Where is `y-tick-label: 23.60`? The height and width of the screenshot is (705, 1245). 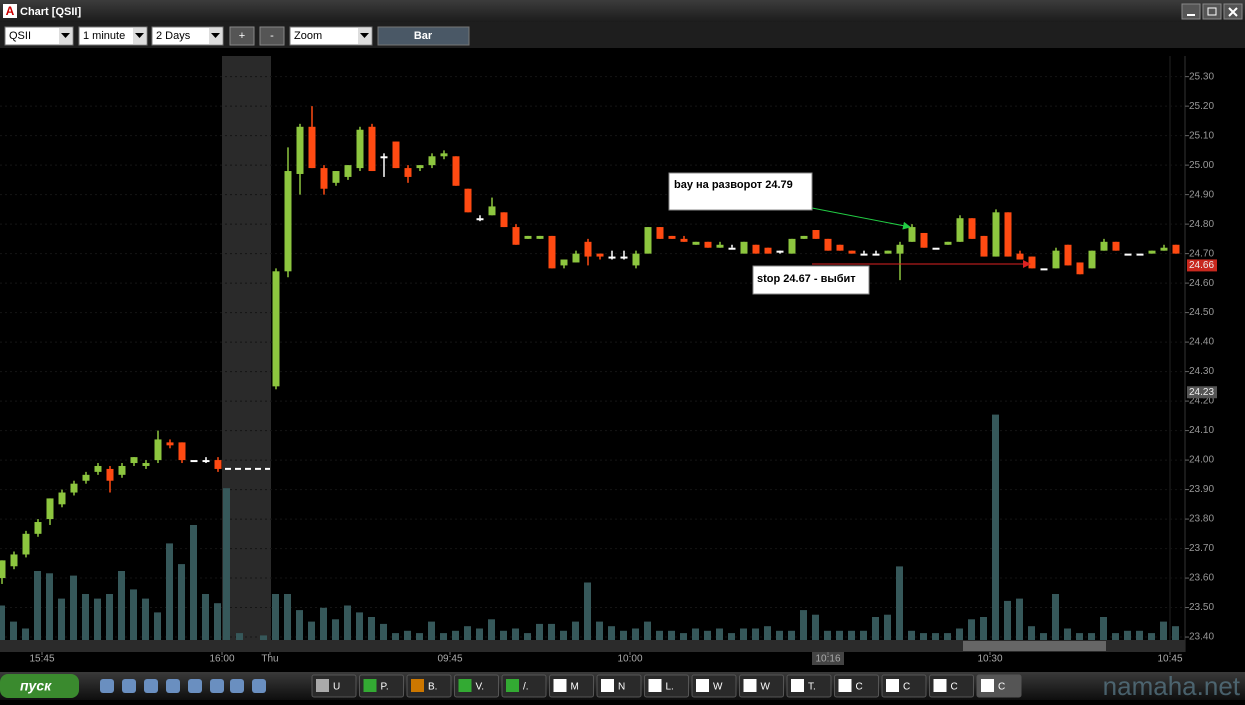 y-tick-label: 23.60 is located at coordinates (1201, 578).